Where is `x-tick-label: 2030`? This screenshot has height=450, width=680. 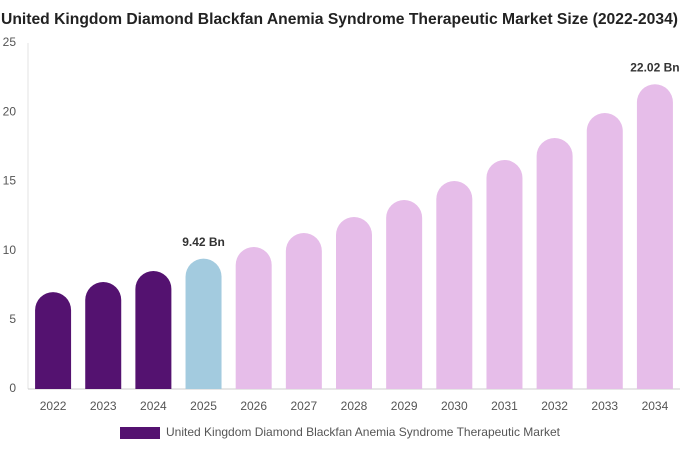 x-tick-label: 2030 is located at coordinates (454, 406).